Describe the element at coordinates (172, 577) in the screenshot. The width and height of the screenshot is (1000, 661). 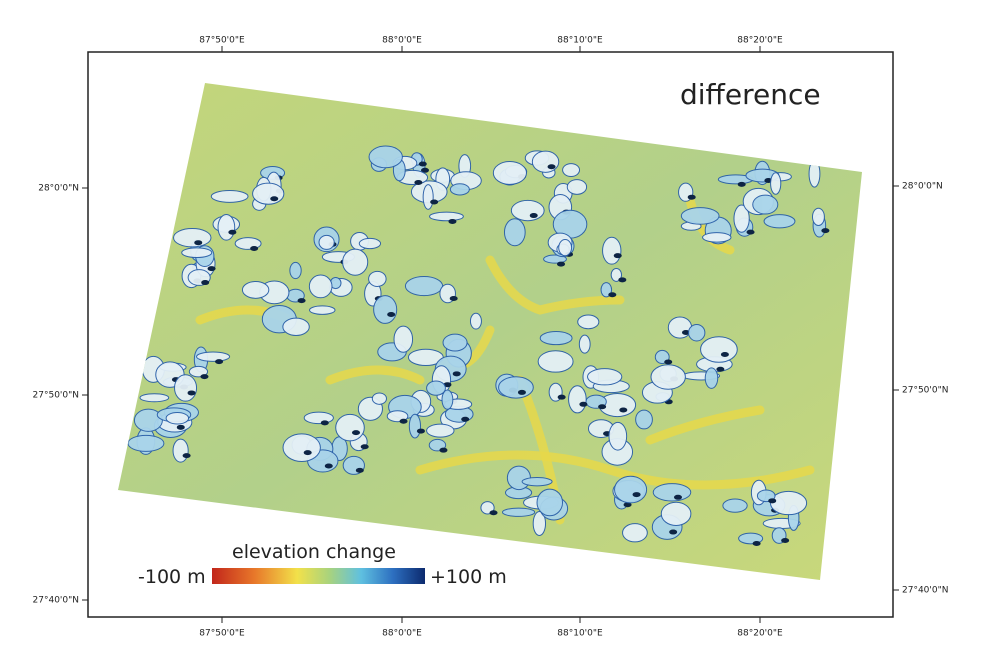
I see `legend-min: -100 m` at that location.